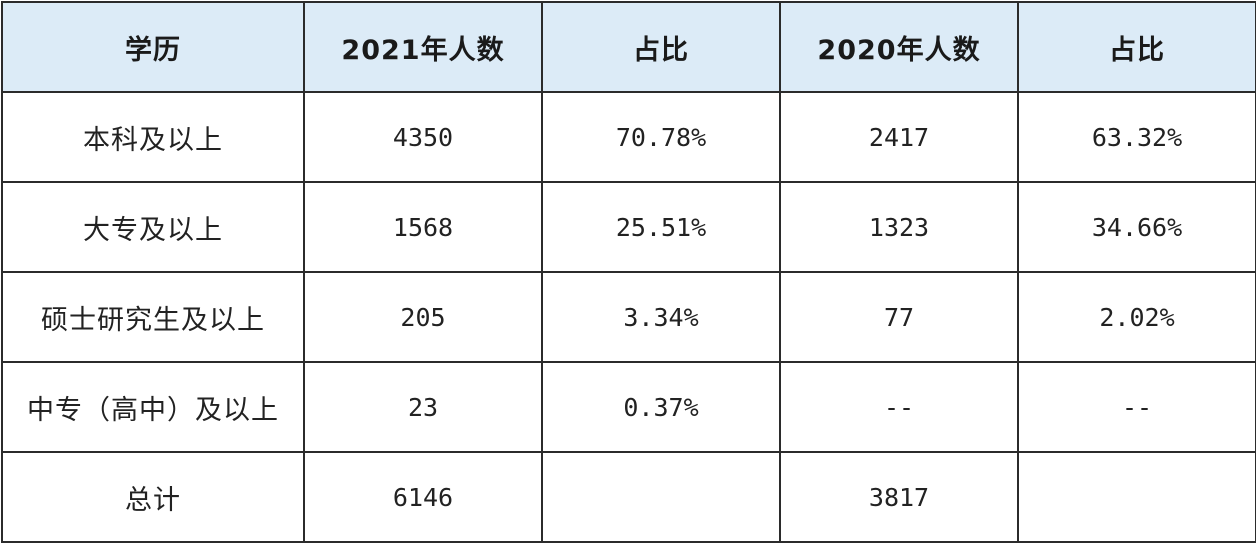 The image size is (1256, 543). What do you see at coordinates (899, 497) in the screenshot?
I see `cell-2020-total: 3817` at bounding box center [899, 497].